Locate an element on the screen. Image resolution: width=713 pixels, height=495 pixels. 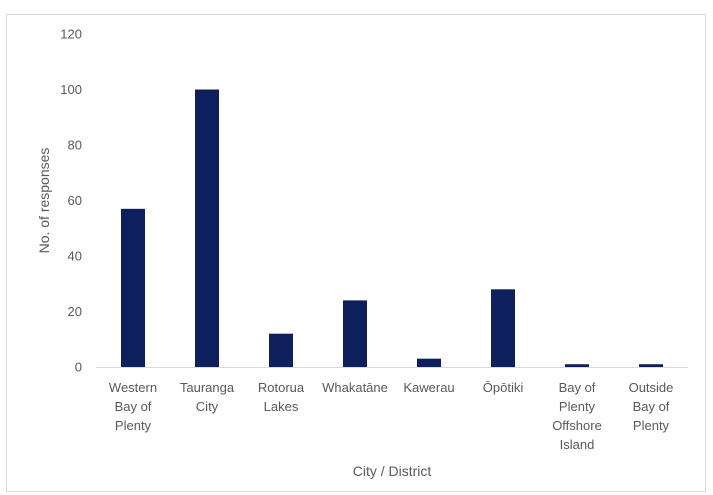
x-tick-label: Western Bay of Plenty is located at coordinates (133, 406).